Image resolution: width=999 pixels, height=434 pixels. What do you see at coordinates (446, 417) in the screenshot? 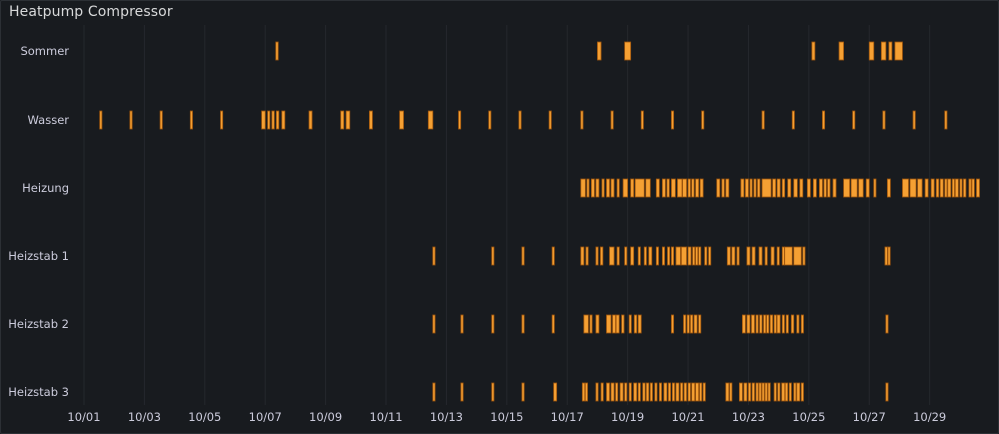
I see `x-tick-label: 10/13` at bounding box center [446, 417].